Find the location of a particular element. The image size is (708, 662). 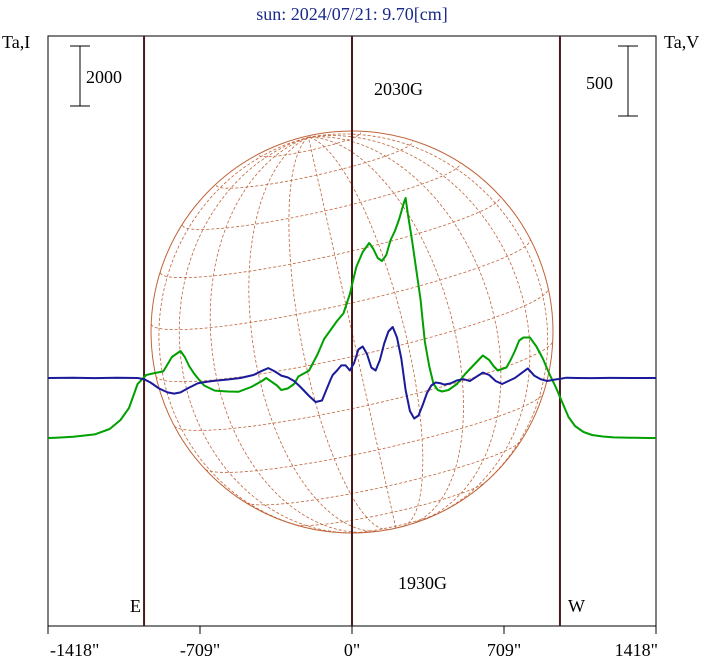

annotation-peak-green: 2030G is located at coordinates (398, 89).